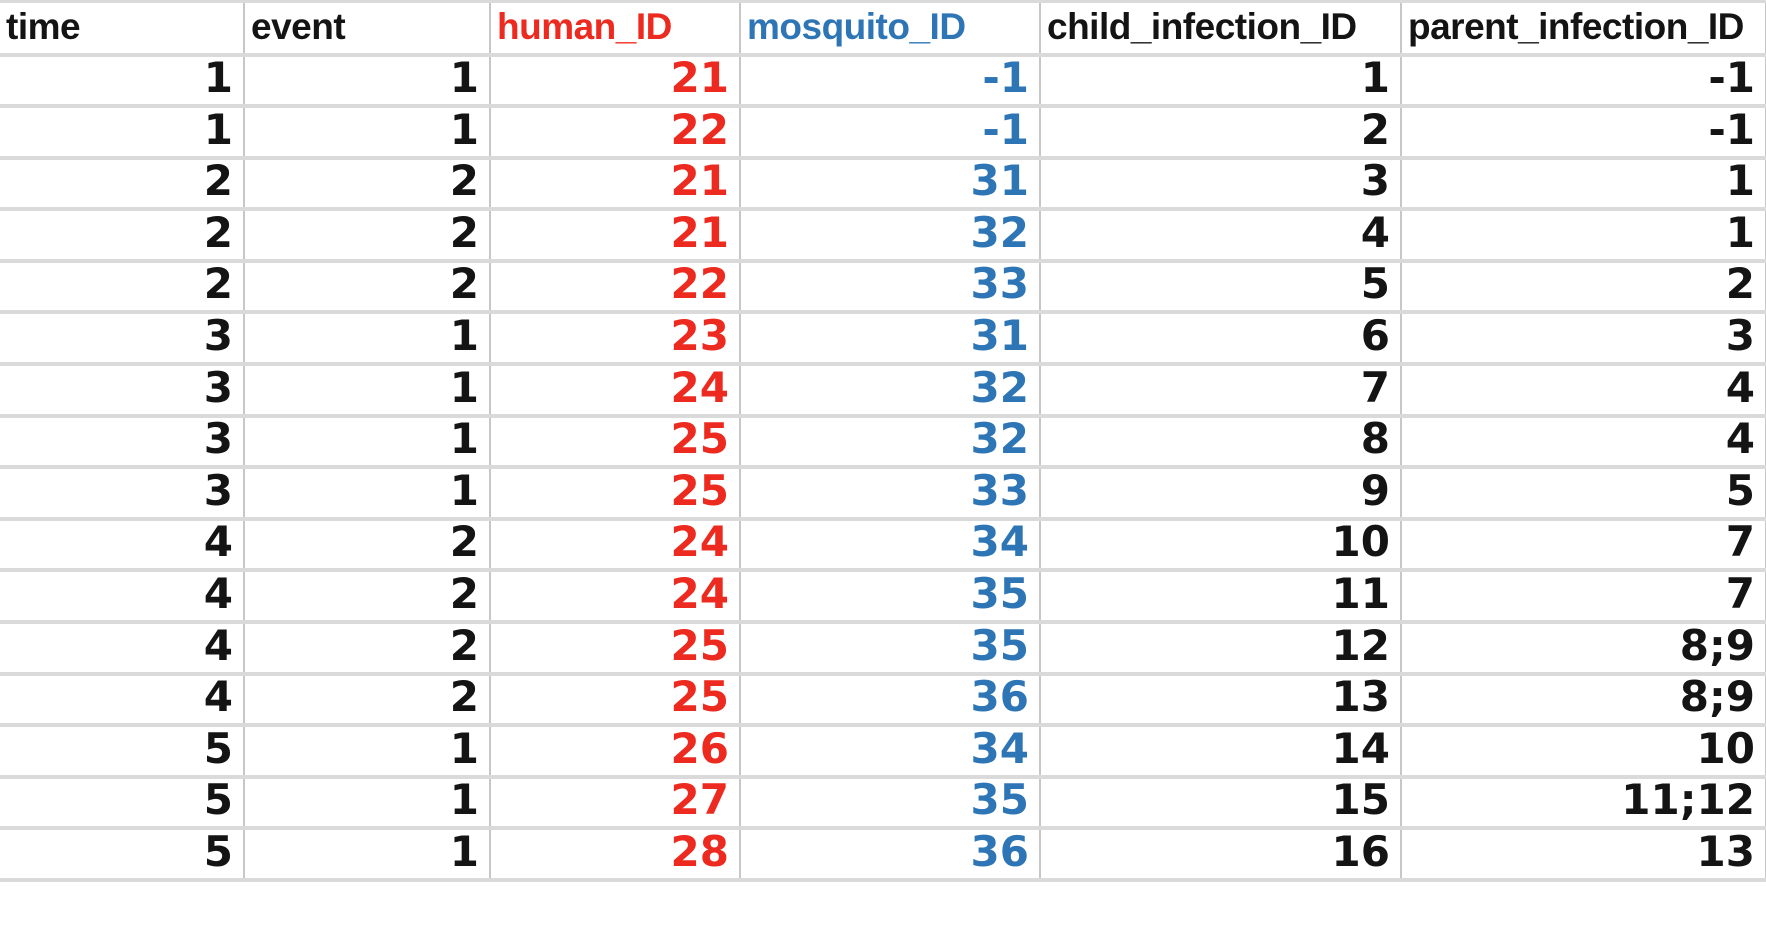 The width and height of the screenshot is (1766, 948). Describe the element at coordinates (1221, 649) in the screenshot. I see `cell-child_infection_ID: 12` at that location.